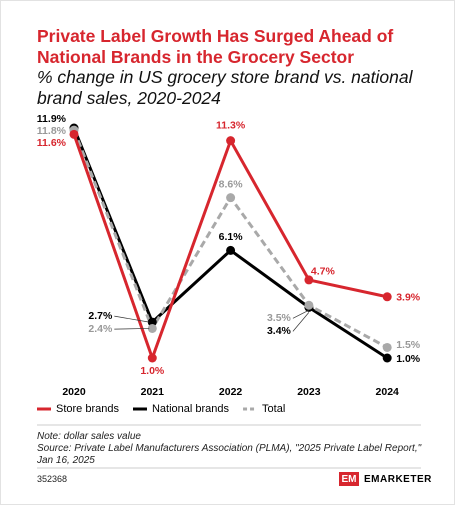 The height and width of the screenshot is (505, 455). What do you see at coordinates (398, 479) in the screenshot?
I see `brand: EMARKETER` at bounding box center [398, 479].